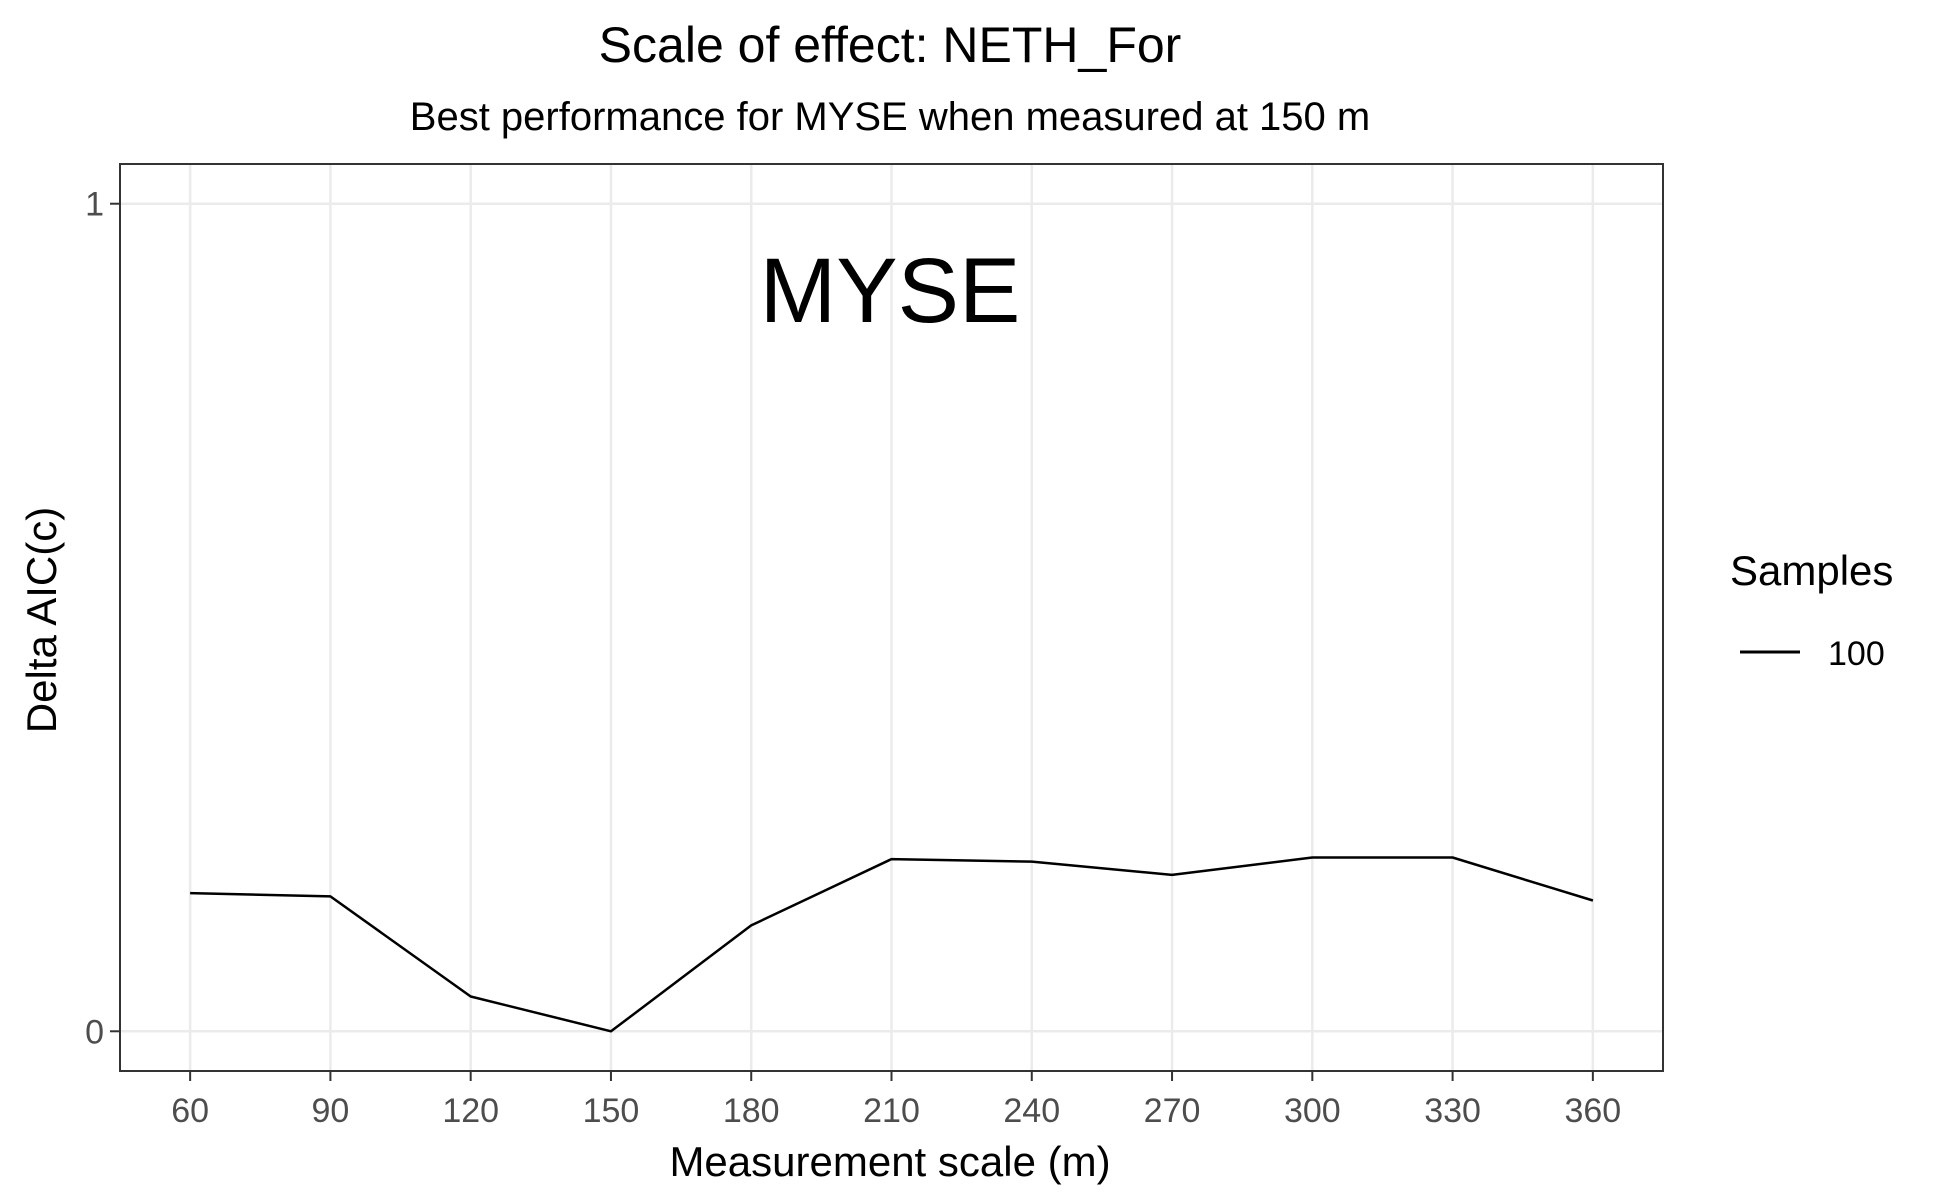 This screenshot has height=1200, width=1950. What do you see at coordinates (1031, 1111) in the screenshot?
I see `x-tick-label: 240` at bounding box center [1031, 1111].